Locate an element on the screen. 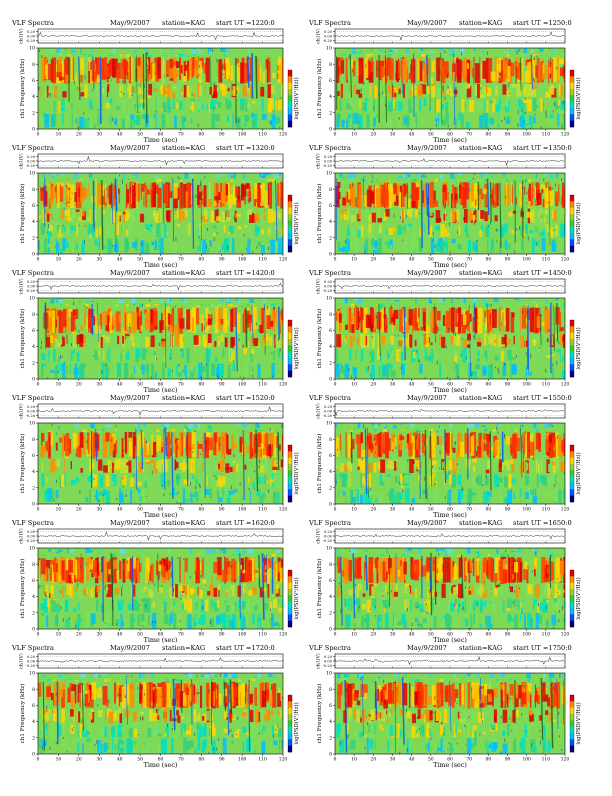 The height and width of the screenshot is (796, 612). timeseries-tick-label: -0.20 is located at coordinates (328, 41).